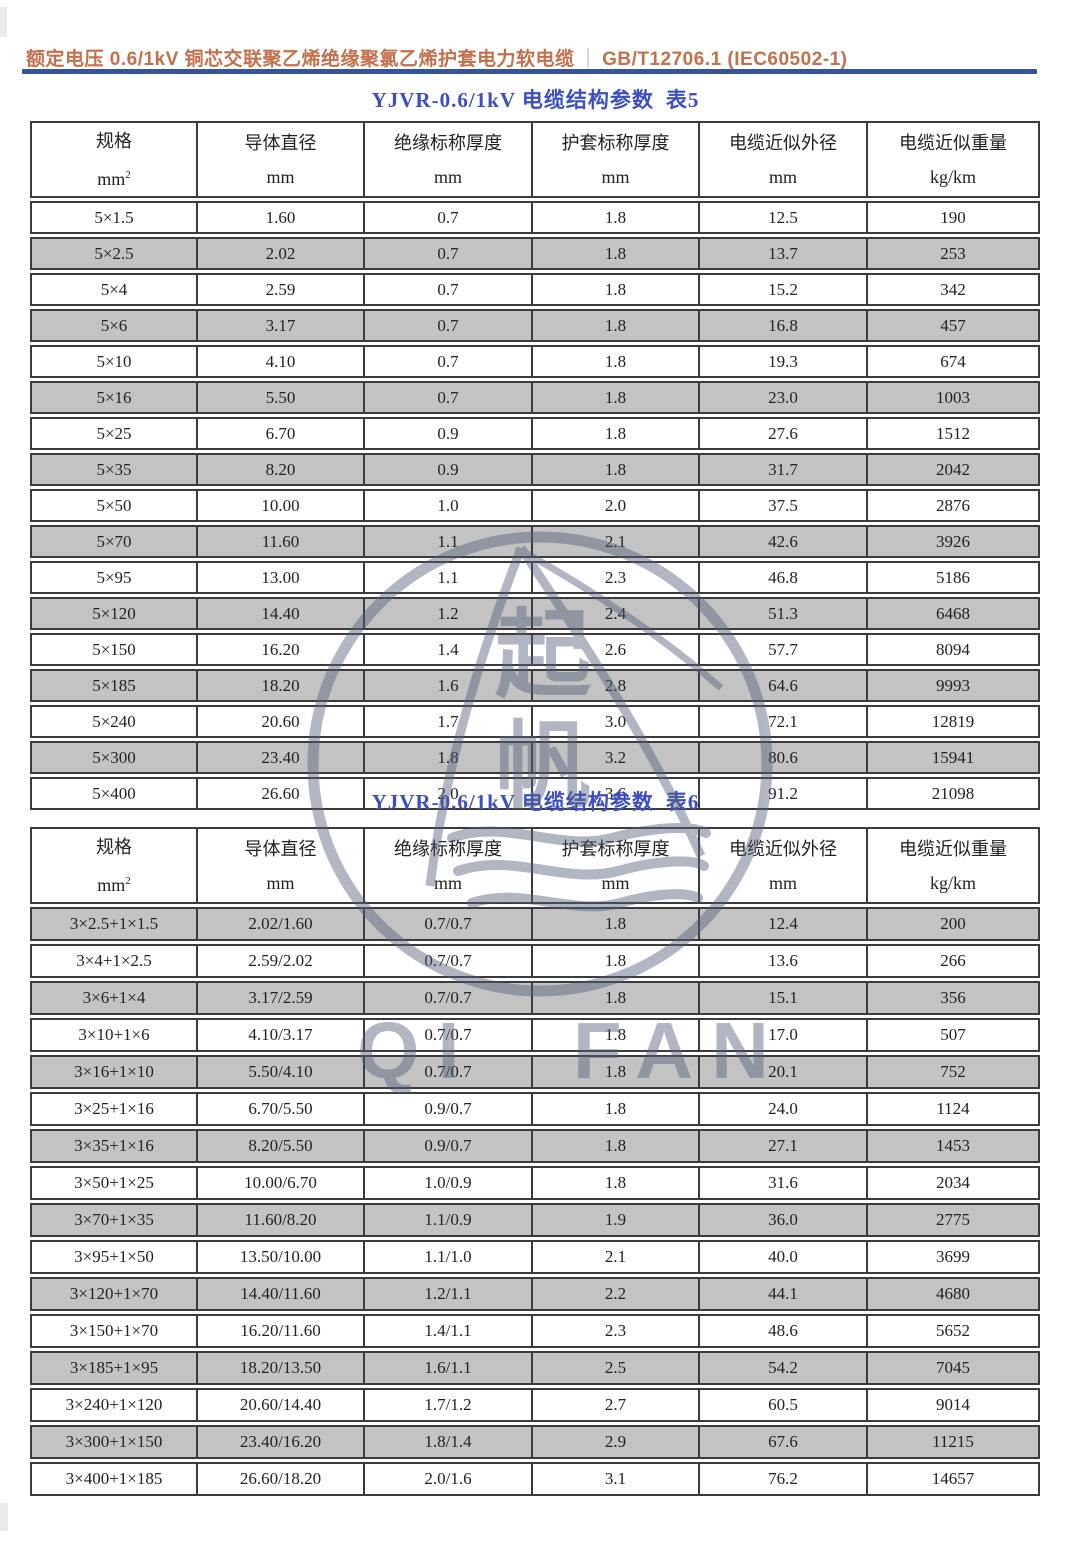 This screenshot has height=1549, width=1071. Describe the element at coordinates (281, 793) in the screenshot. I see `table-cell: 26.60` at that location.